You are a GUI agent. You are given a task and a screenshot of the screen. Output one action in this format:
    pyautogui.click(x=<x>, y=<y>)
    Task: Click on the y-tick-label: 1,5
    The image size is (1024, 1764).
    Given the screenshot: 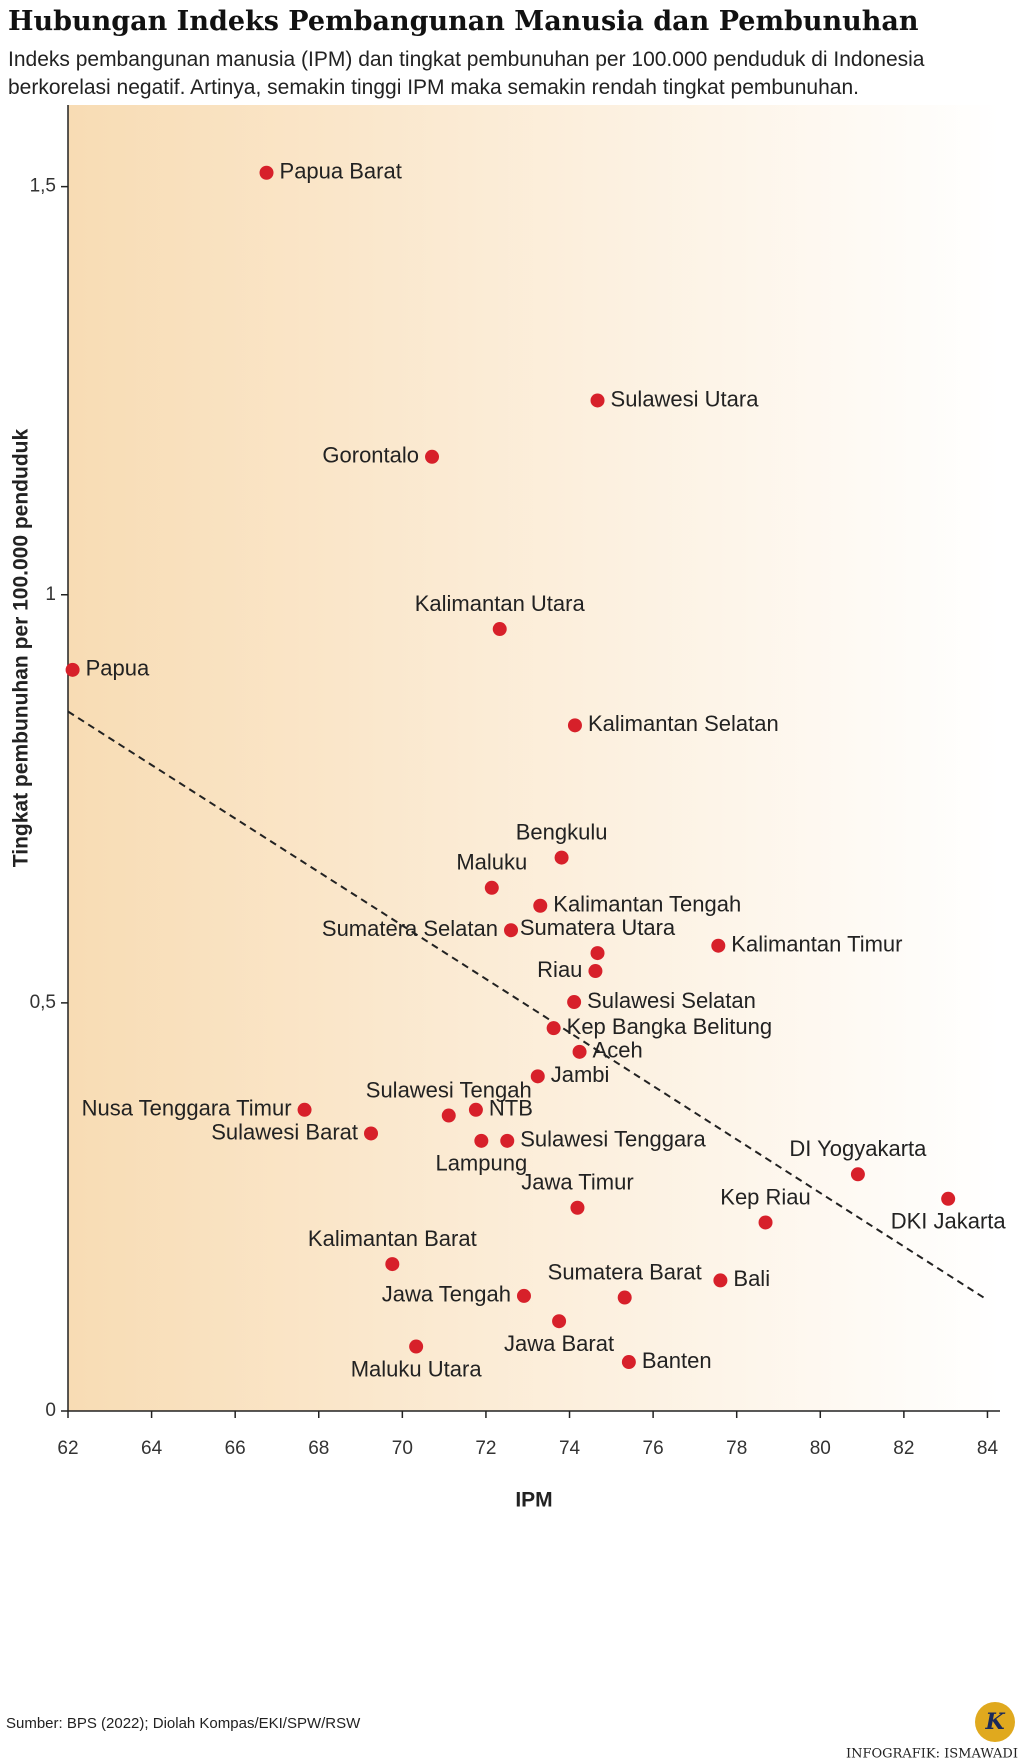 What is the action you would take?
    pyautogui.click(x=43, y=186)
    